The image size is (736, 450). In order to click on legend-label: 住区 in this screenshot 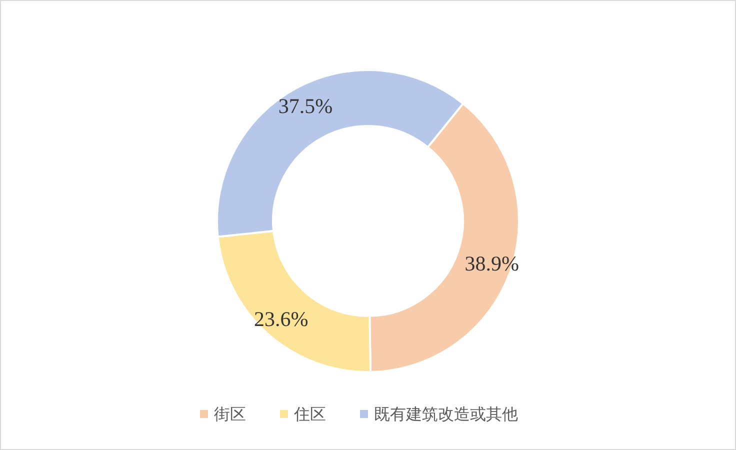, I will do `click(309, 414)`.